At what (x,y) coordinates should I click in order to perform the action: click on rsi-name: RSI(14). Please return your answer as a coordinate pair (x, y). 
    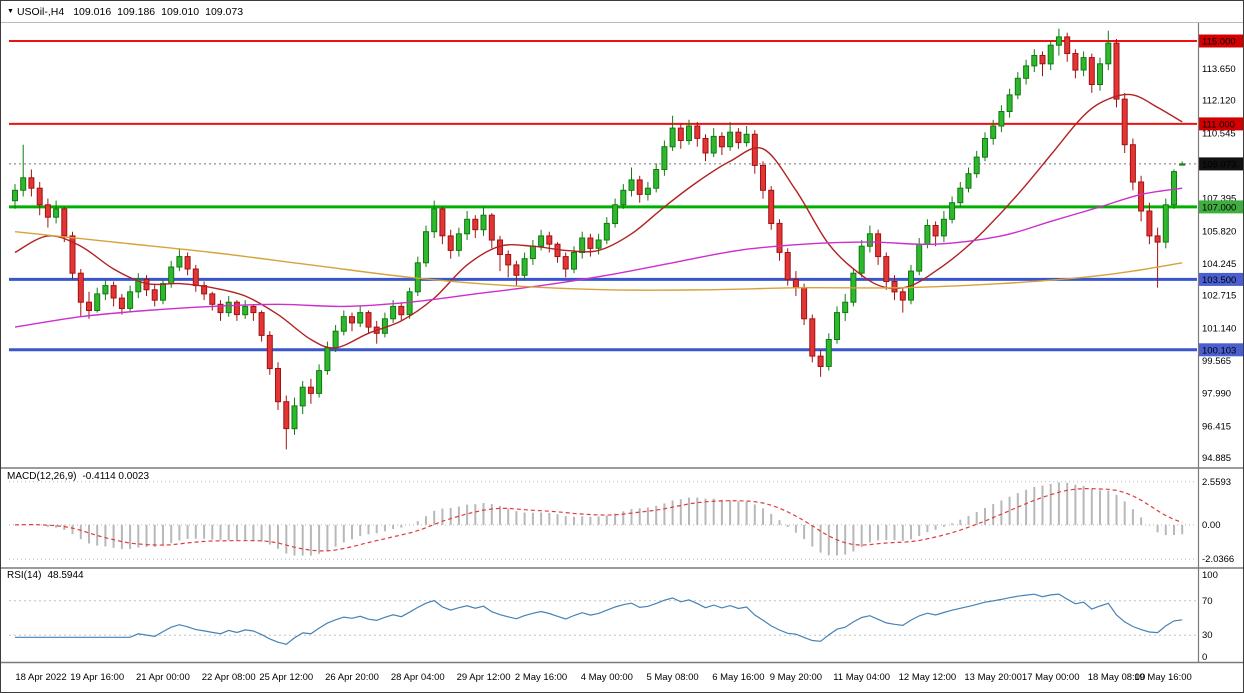
    Looking at the image, I should click on (24, 575).